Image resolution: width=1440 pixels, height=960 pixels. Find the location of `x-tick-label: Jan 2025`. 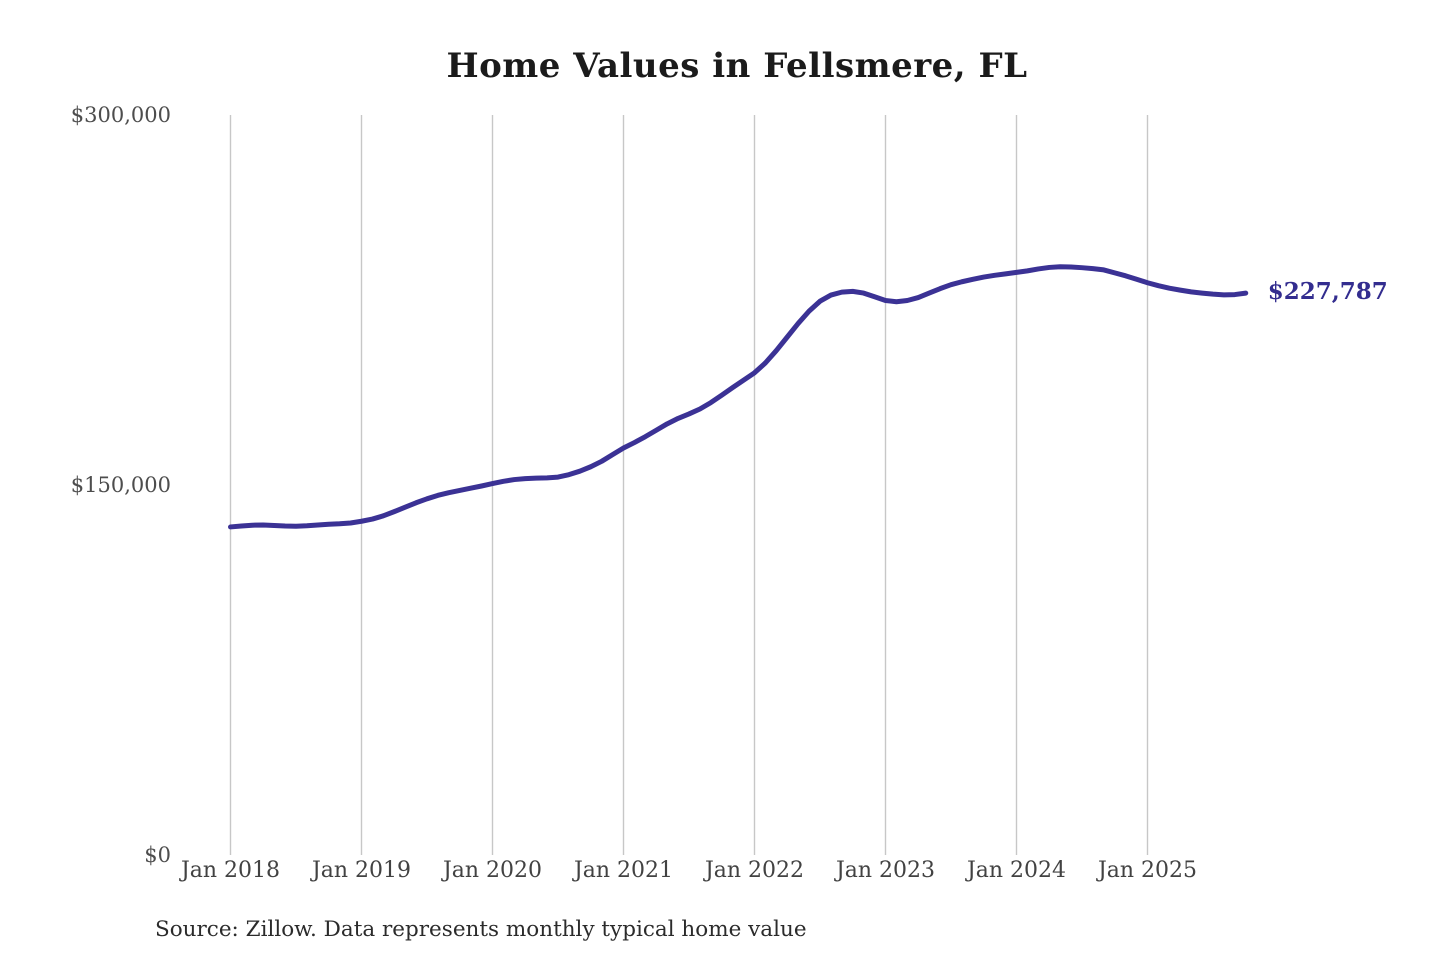

x-tick-label: Jan 2025 is located at coordinates (1147, 870).